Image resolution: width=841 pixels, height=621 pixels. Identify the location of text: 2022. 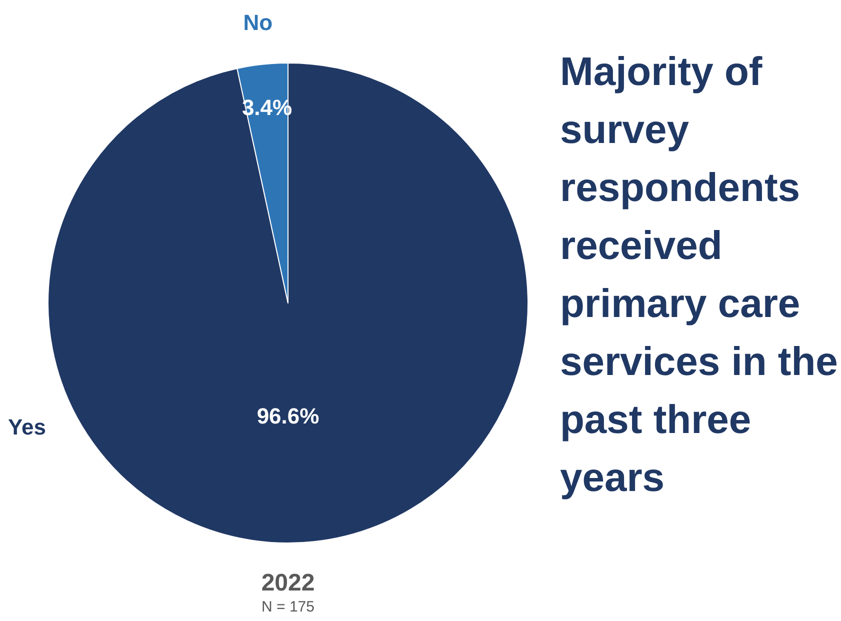
(288, 583).